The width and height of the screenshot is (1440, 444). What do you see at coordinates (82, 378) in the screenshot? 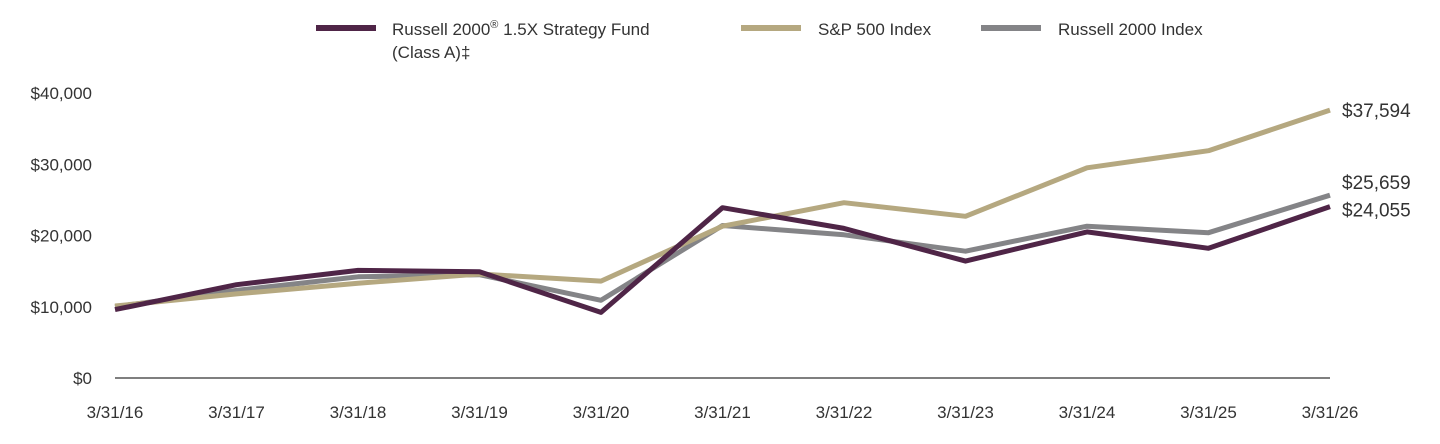
I see `y-tick-label: $0` at bounding box center [82, 378].